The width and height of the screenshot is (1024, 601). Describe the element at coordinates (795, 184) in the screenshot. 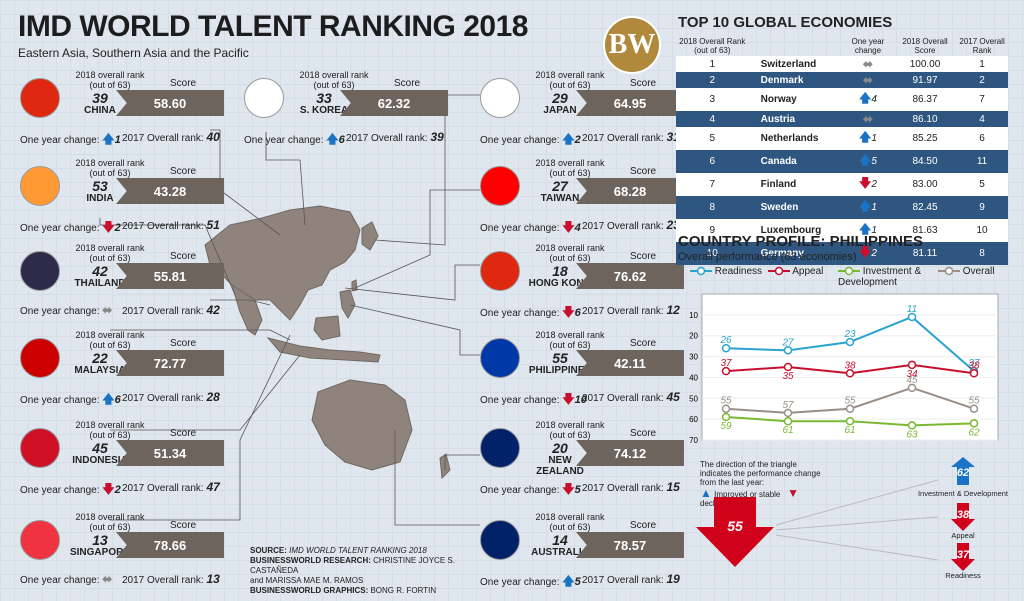

I see `cell-country: Finland` at that location.